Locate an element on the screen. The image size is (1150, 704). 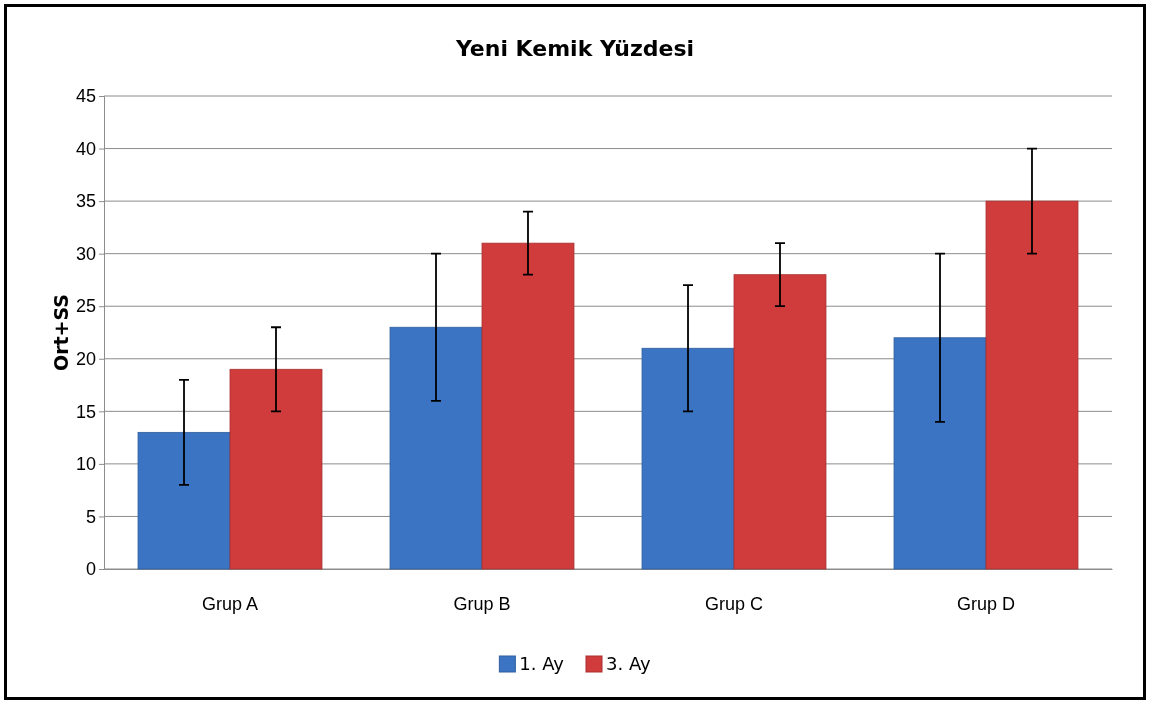
x-tick-label: Grup C is located at coordinates (734, 603).